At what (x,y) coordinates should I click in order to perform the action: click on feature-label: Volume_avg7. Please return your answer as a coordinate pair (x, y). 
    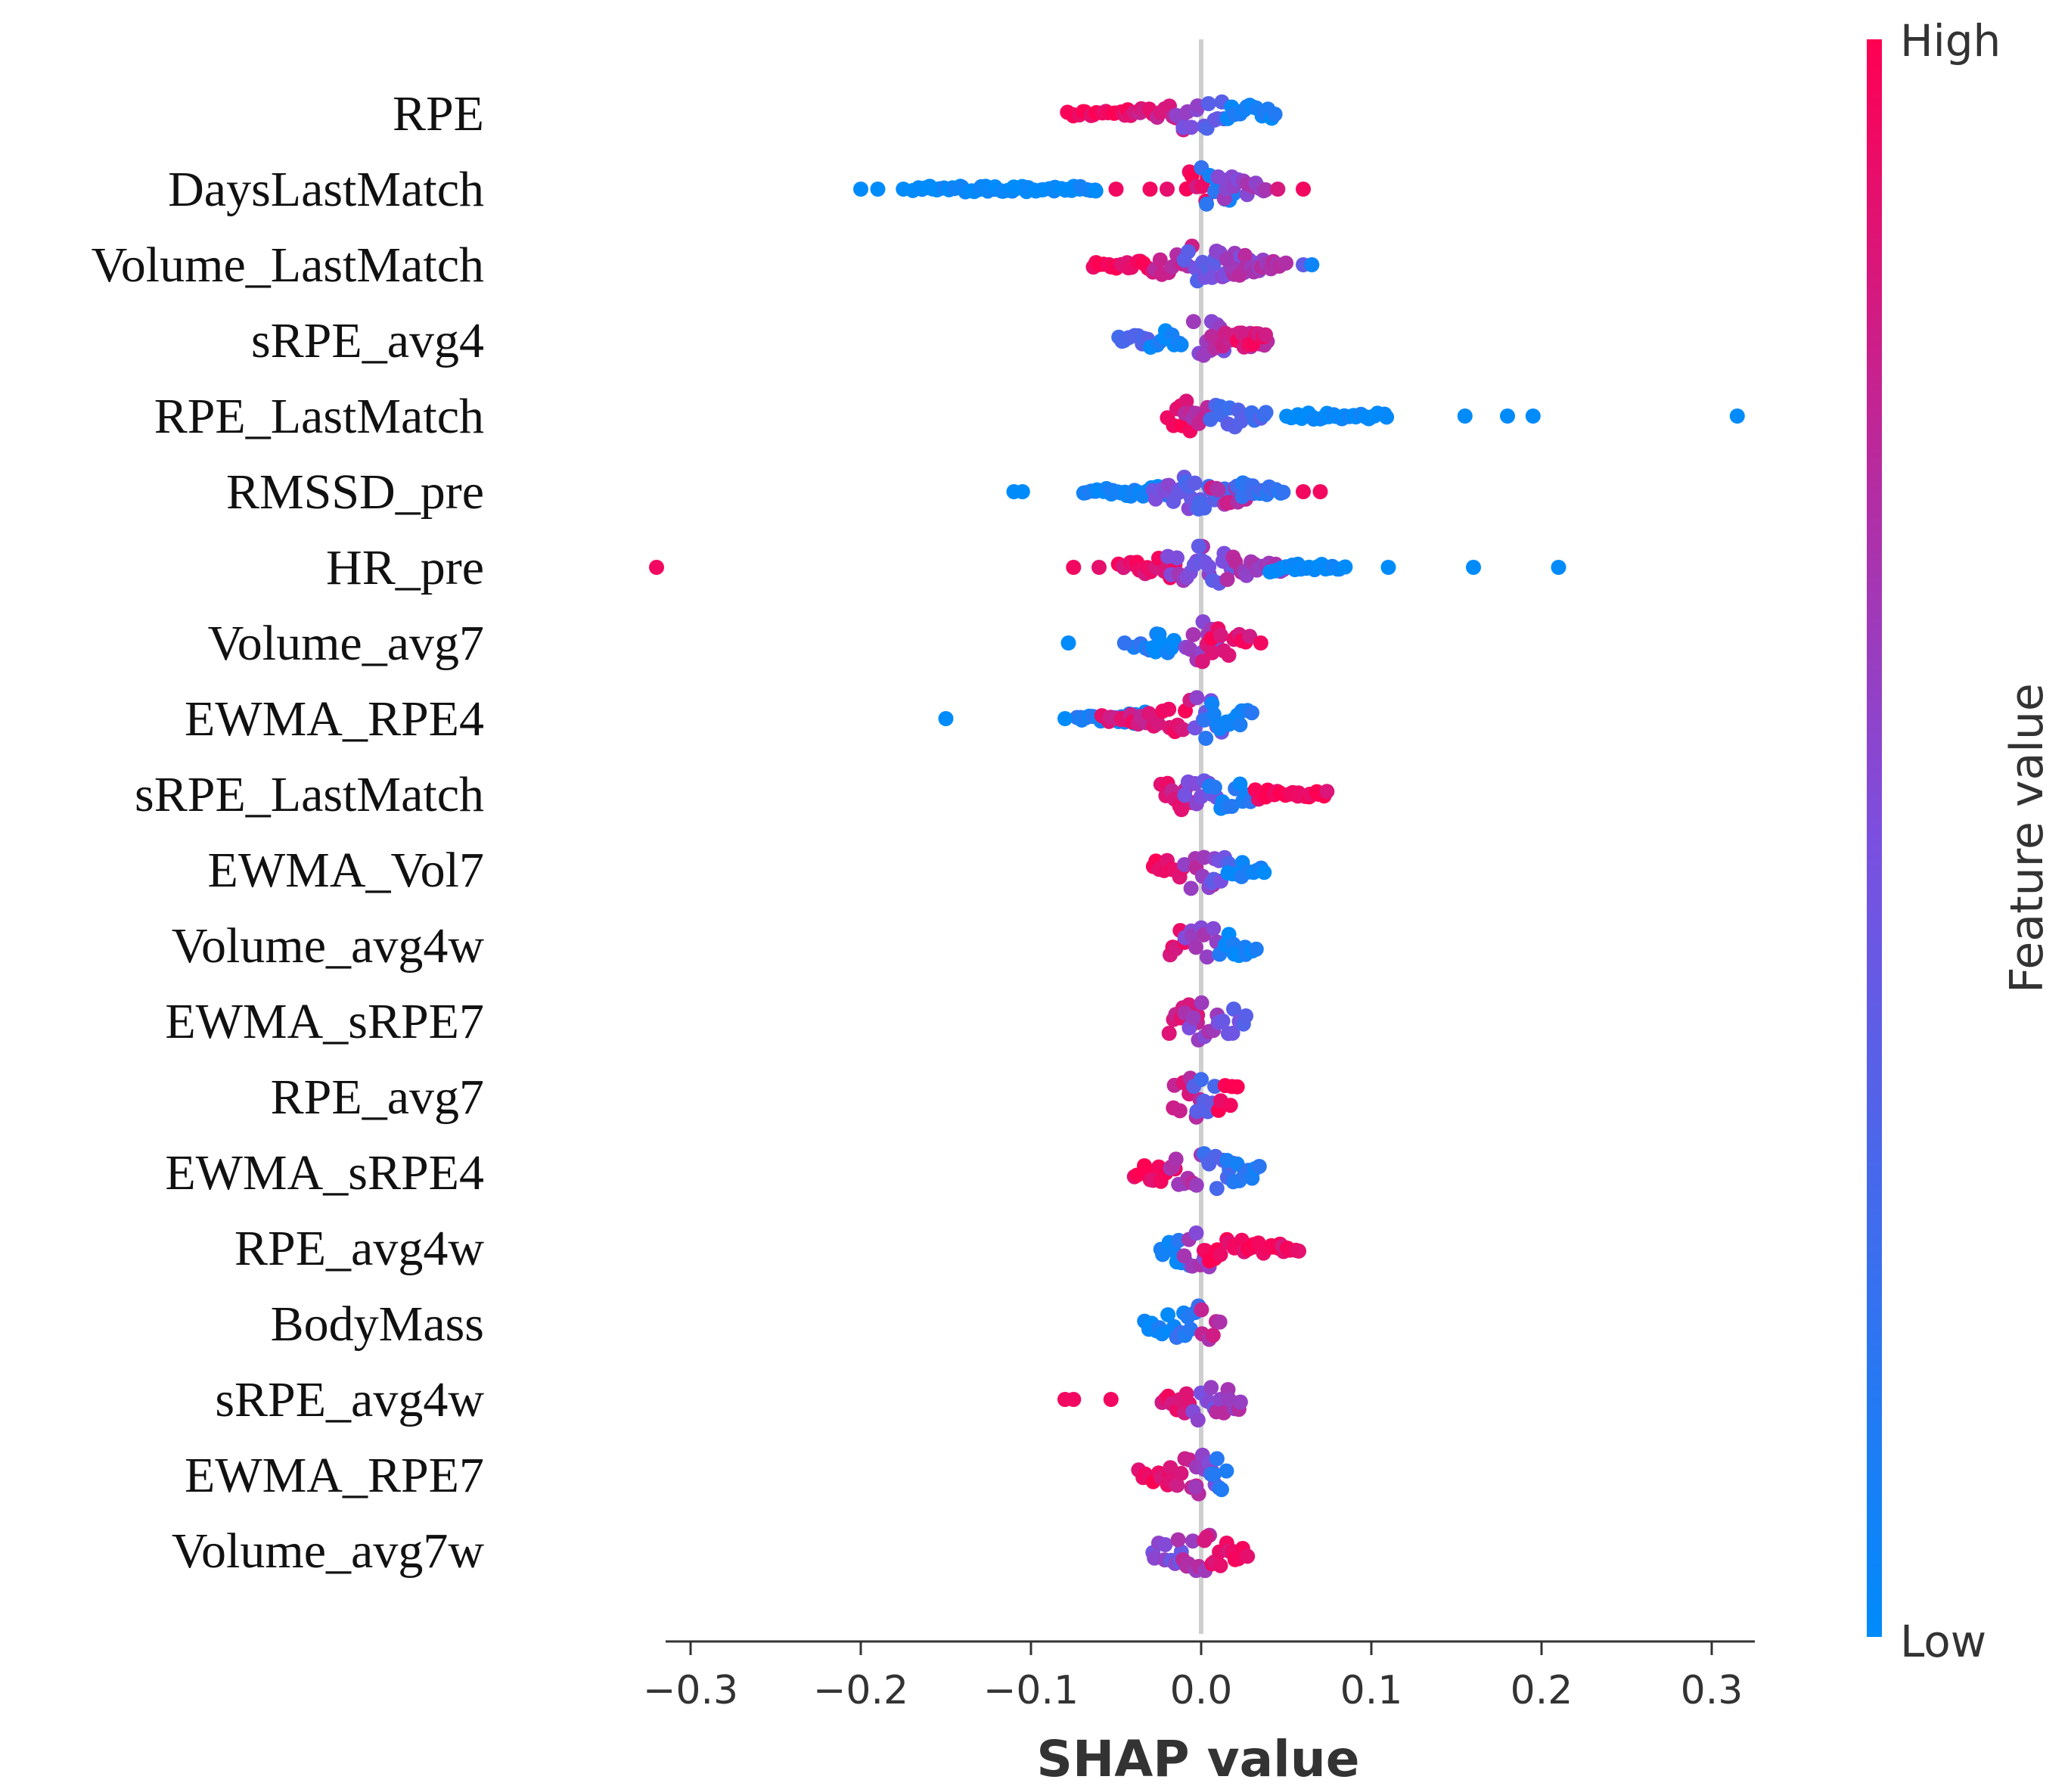
    Looking at the image, I should click on (346, 643).